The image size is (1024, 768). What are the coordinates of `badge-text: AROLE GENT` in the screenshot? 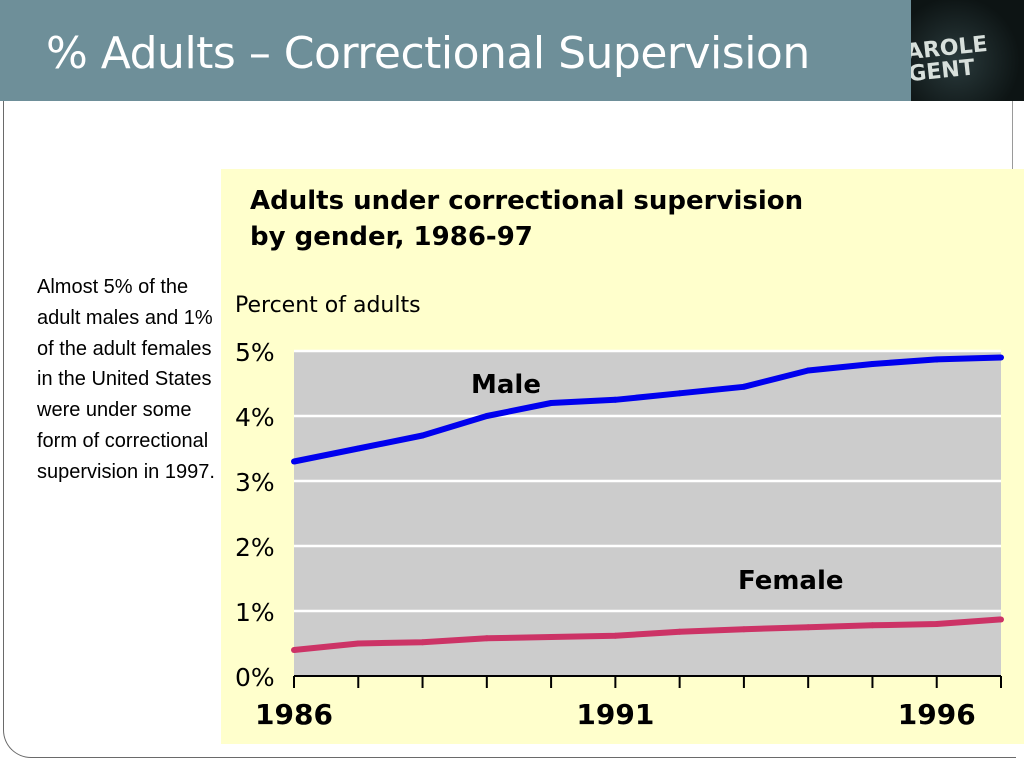 It's located at (967, 58).